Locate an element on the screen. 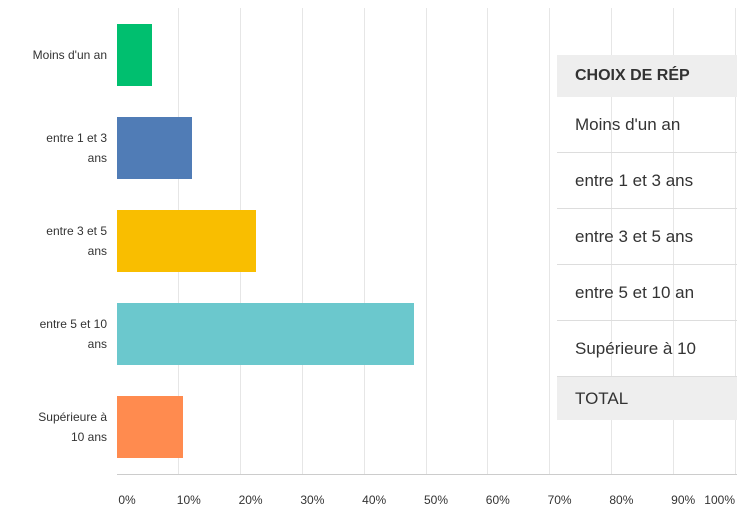  x-tick-label: 30% is located at coordinates (312, 500).